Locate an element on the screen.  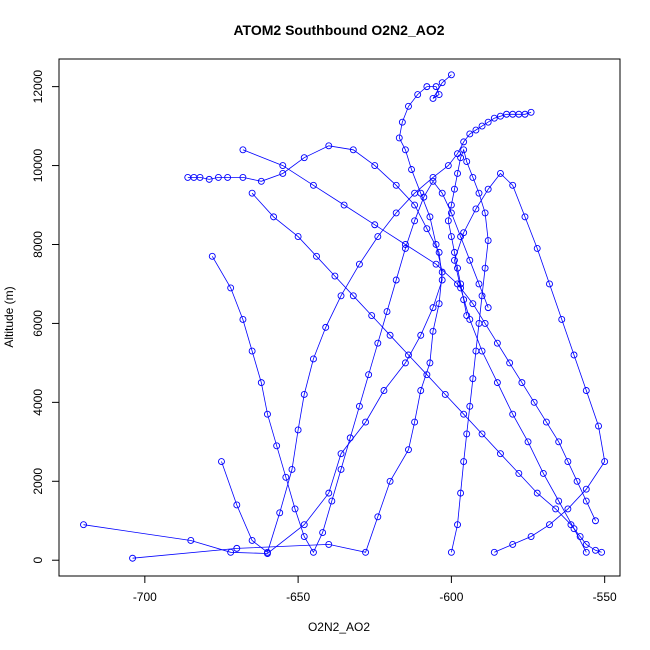
chart-title: ATOM2 Southbound O2N2_AO2 is located at coordinates (338, 30).